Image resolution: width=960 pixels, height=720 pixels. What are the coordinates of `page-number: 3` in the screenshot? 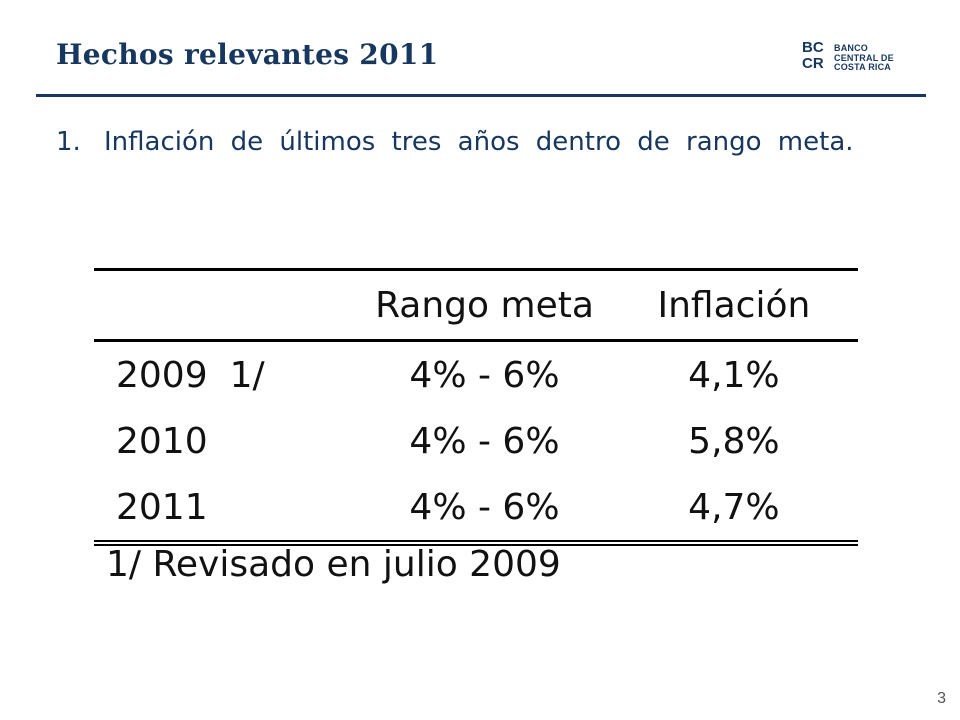 It's located at (941, 698).